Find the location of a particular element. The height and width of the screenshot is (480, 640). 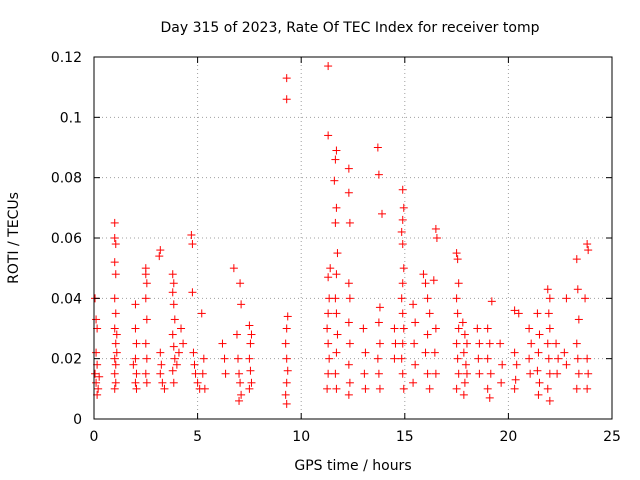

y-tick-label: 0.04 is located at coordinates (66, 299).